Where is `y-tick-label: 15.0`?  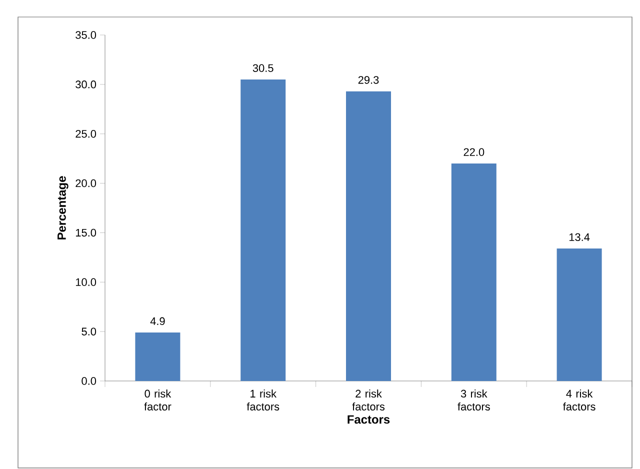 y-tick-label: 15.0 is located at coordinates (86, 232).